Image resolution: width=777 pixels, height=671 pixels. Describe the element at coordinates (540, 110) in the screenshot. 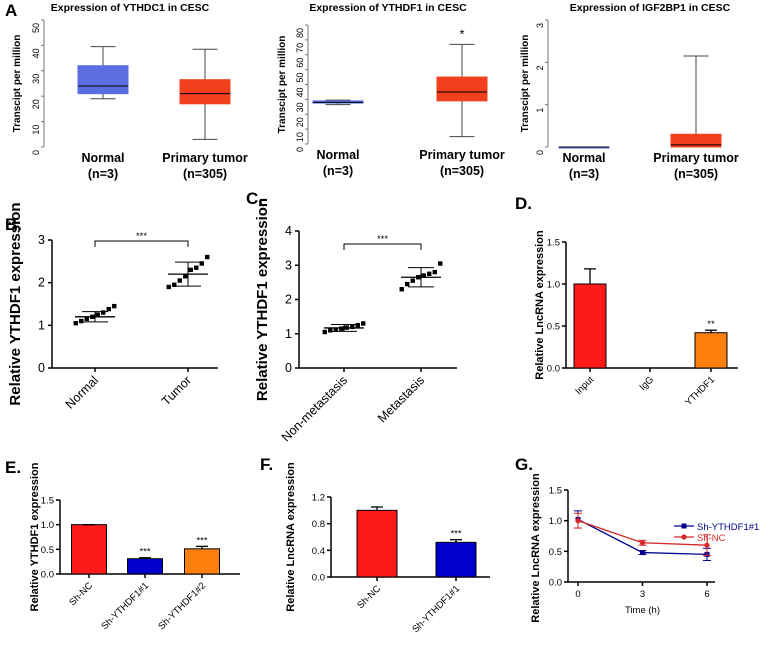

I see `y-tick-label: 1` at that location.